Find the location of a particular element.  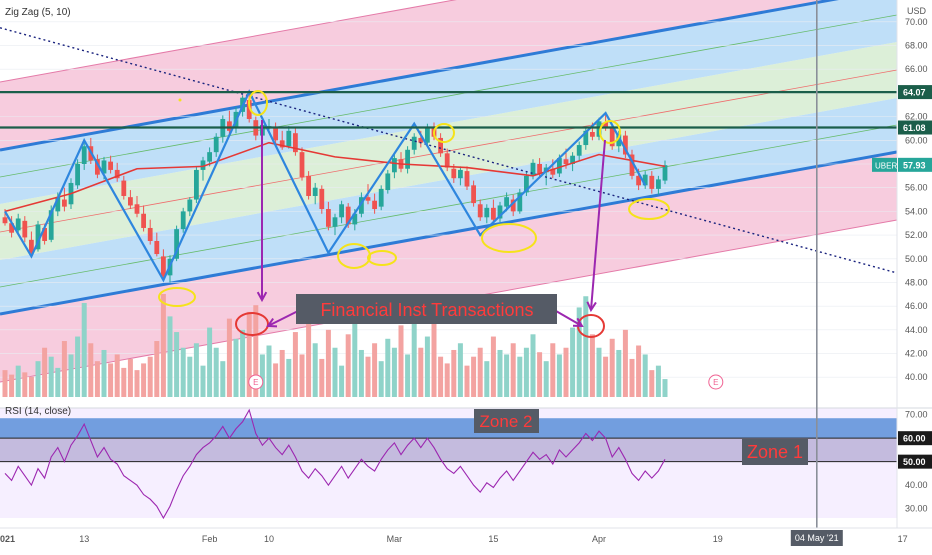

zigzag-indicator-label: Zig Zag (5, 10) is located at coordinates (38, 12).